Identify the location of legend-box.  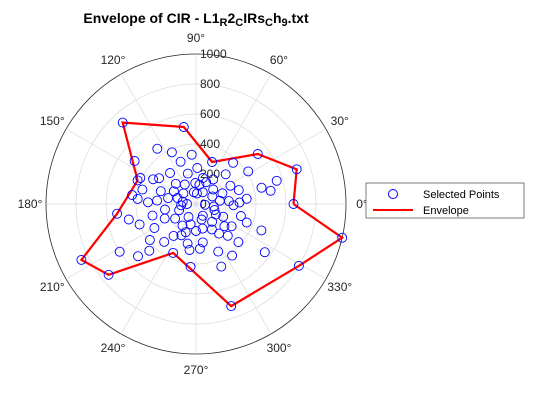
(445, 200).